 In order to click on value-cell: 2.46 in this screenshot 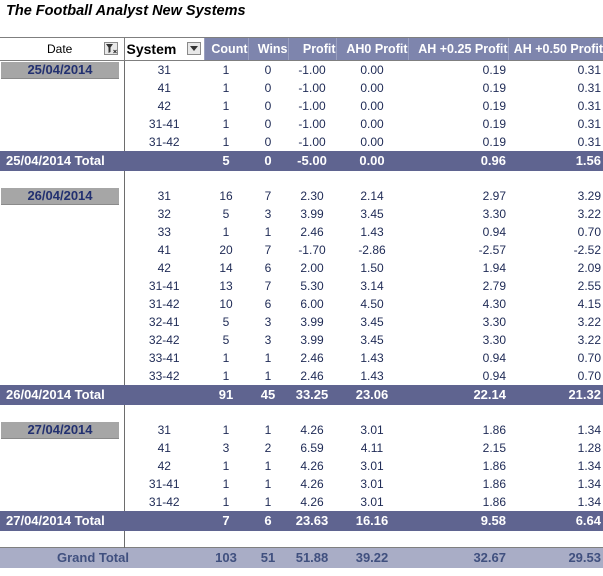, I will do `click(312, 376)`.